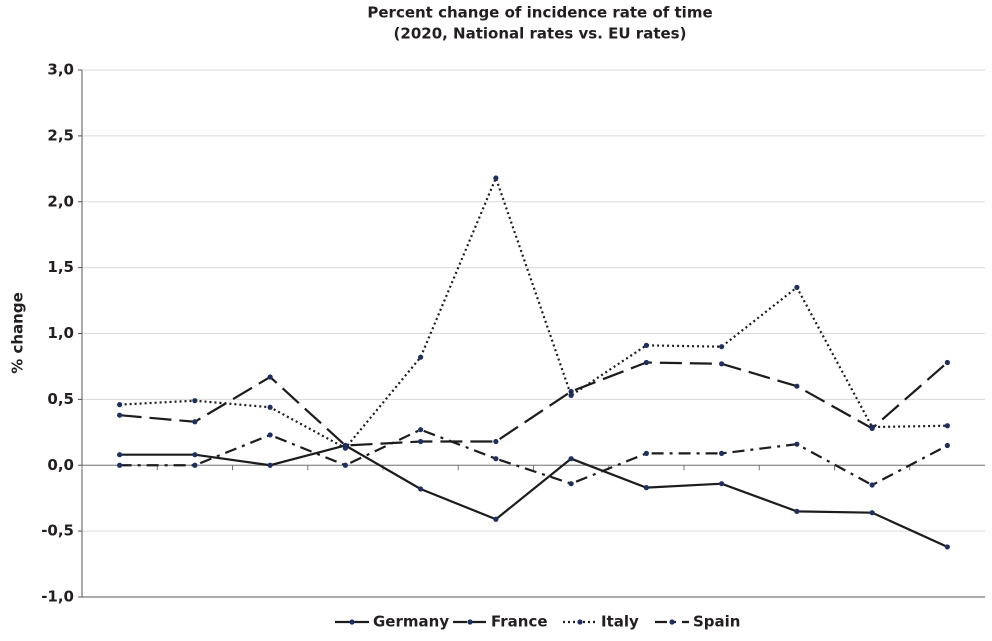 The image size is (992, 641). What do you see at coordinates (60, 70) in the screenshot?
I see `y-tick-label: 3,0` at bounding box center [60, 70].